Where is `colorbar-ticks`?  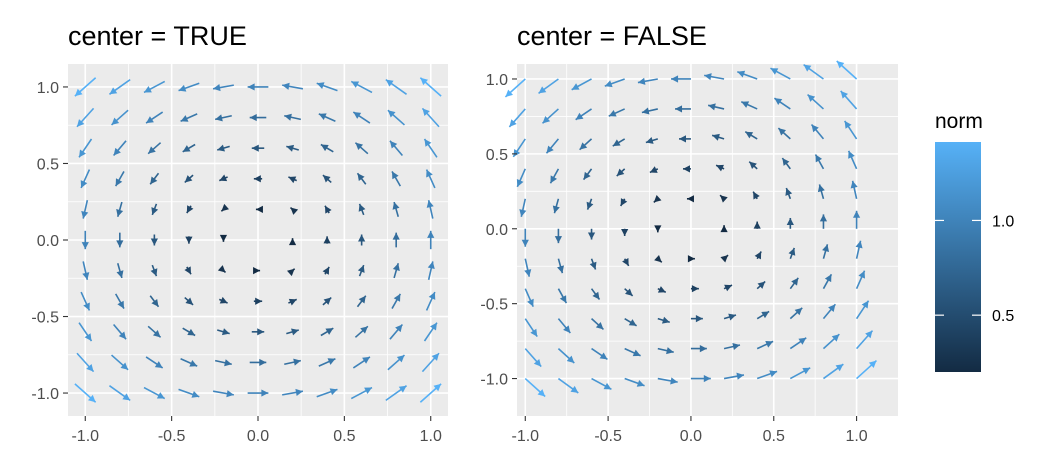 colorbar-ticks is located at coordinates (958, 267).